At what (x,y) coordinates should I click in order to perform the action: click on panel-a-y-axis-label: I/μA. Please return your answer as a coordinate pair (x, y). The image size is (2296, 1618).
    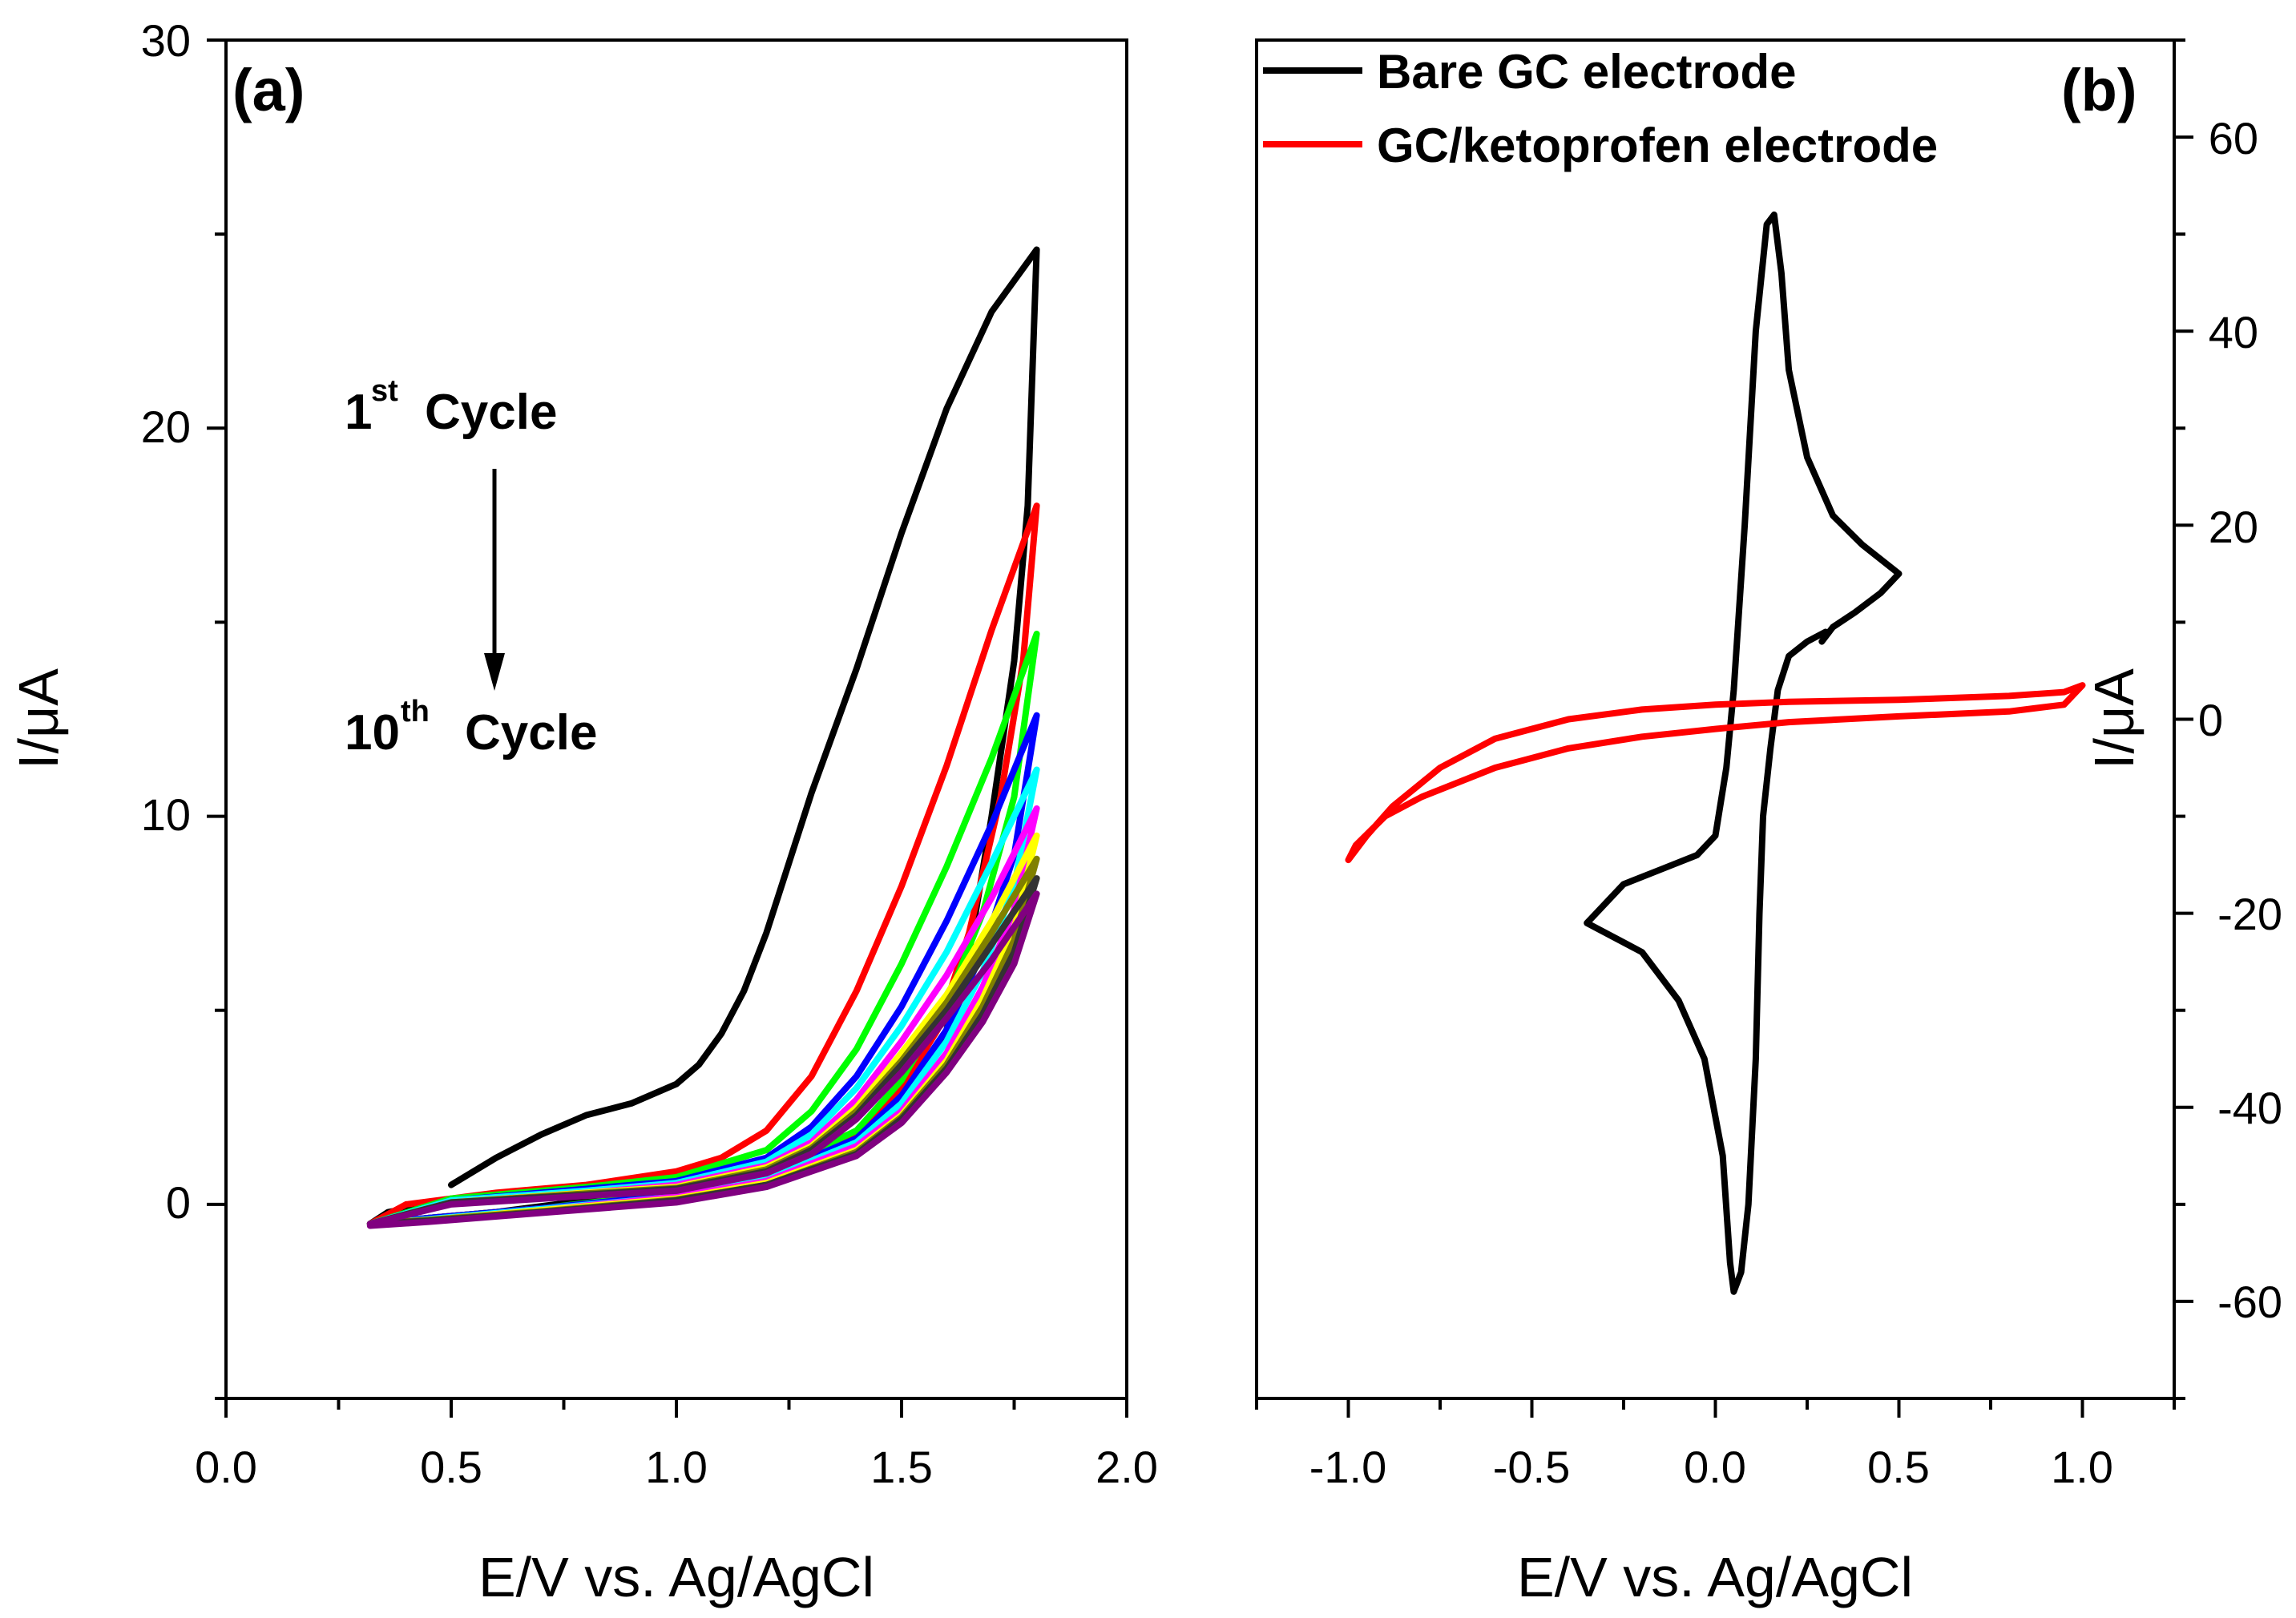
    Looking at the image, I should click on (38, 718).